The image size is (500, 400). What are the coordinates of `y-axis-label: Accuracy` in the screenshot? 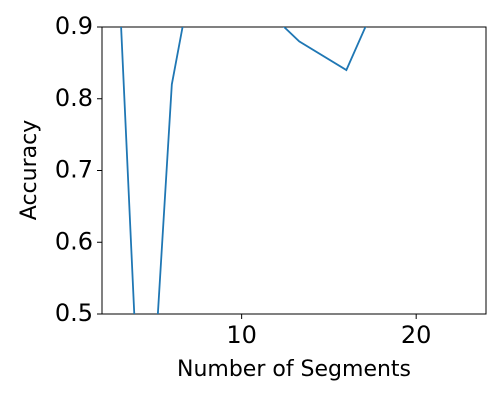 It's located at (29, 170).